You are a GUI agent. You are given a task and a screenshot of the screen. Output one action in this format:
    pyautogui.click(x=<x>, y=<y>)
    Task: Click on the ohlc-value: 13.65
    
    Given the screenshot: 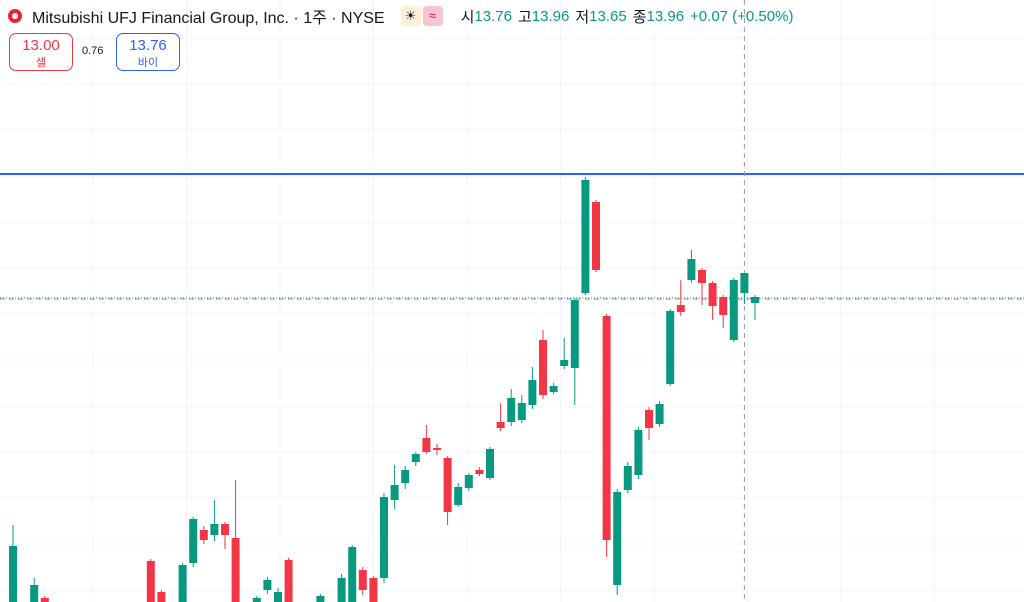 What is the action you would take?
    pyautogui.click(x=608, y=16)
    